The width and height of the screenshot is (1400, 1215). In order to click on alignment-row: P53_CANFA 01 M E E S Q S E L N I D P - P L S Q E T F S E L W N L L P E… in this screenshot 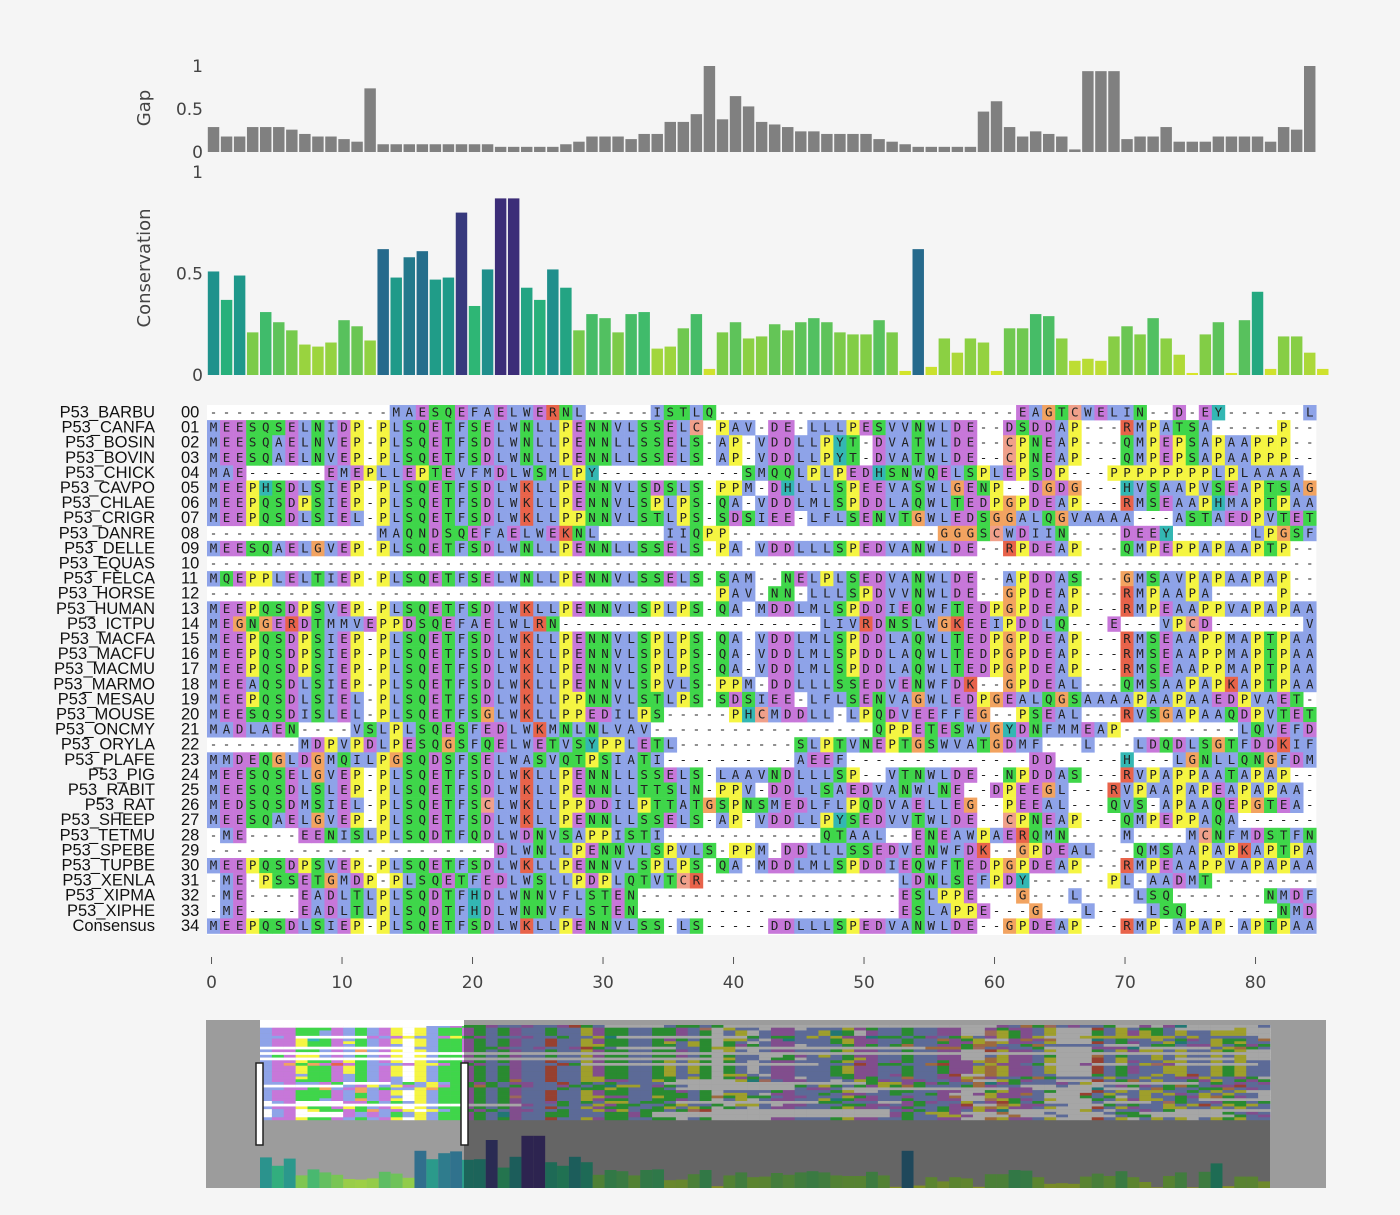, I will do `click(687, 428)`.